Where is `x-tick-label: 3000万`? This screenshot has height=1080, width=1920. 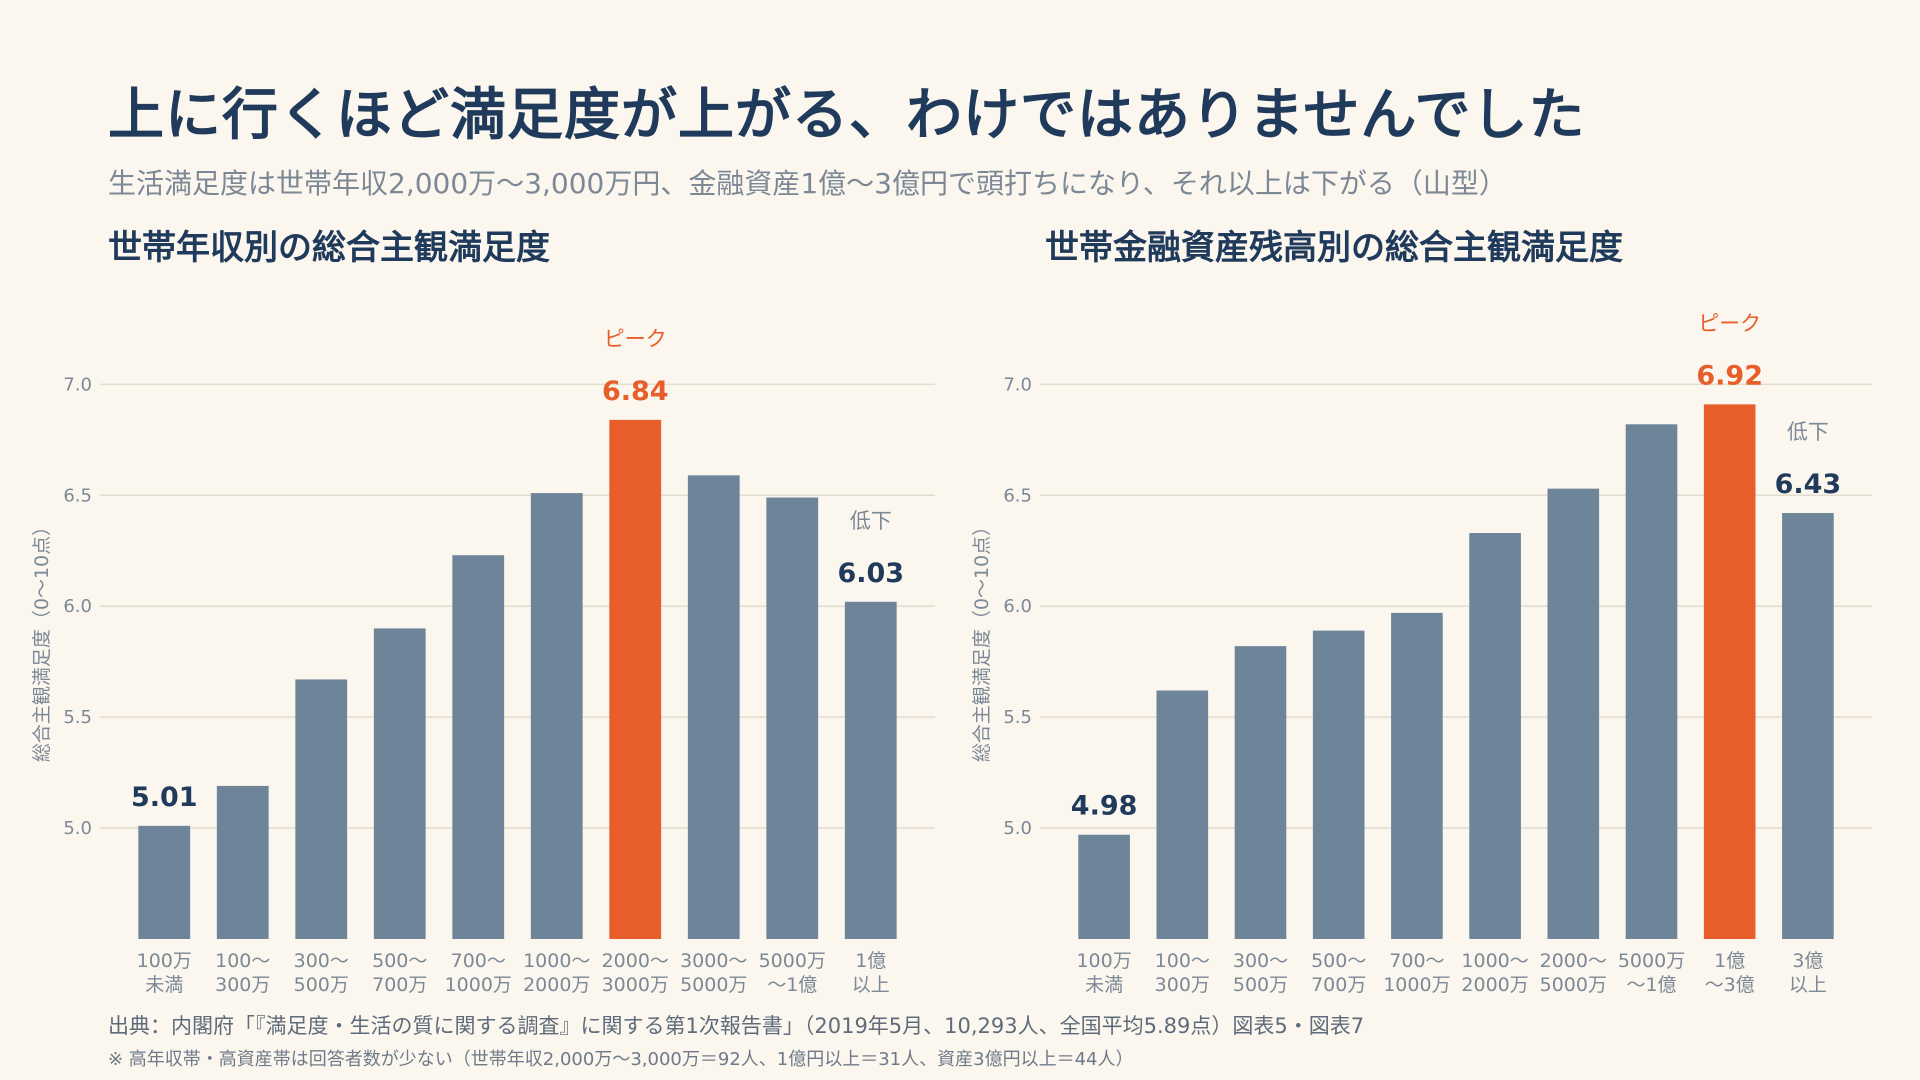
x-tick-label: 3000万 is located at coordinates (635, 985).